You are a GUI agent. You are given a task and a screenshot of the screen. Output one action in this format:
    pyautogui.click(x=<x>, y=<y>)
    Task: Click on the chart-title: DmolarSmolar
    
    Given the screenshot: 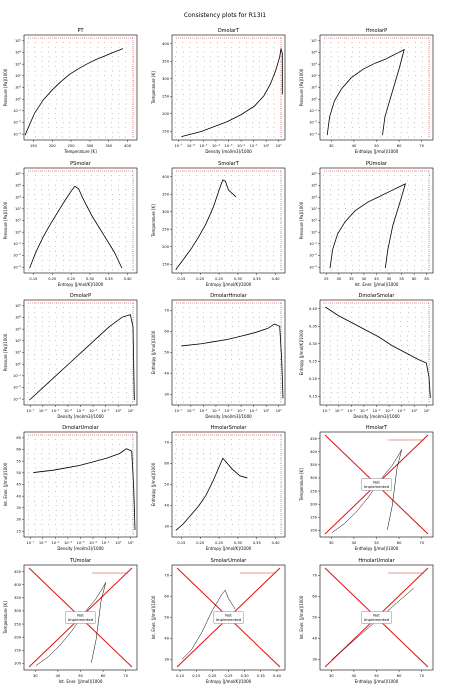 What is the action you would take?
    pyautogui.click(x=377, y=296)
    